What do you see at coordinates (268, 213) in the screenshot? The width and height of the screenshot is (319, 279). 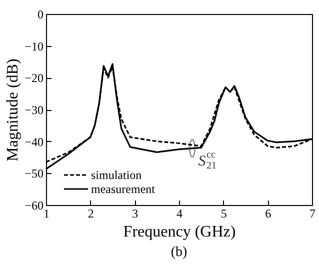 I see `x-tick-label: 6` at bounding box center [268, 213].